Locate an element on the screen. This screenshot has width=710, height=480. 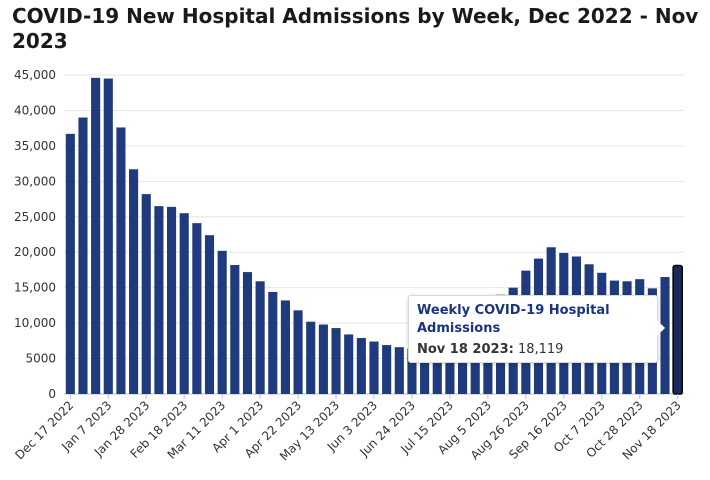
y-tick-label: 5000 is located at coordinates (40, 359).